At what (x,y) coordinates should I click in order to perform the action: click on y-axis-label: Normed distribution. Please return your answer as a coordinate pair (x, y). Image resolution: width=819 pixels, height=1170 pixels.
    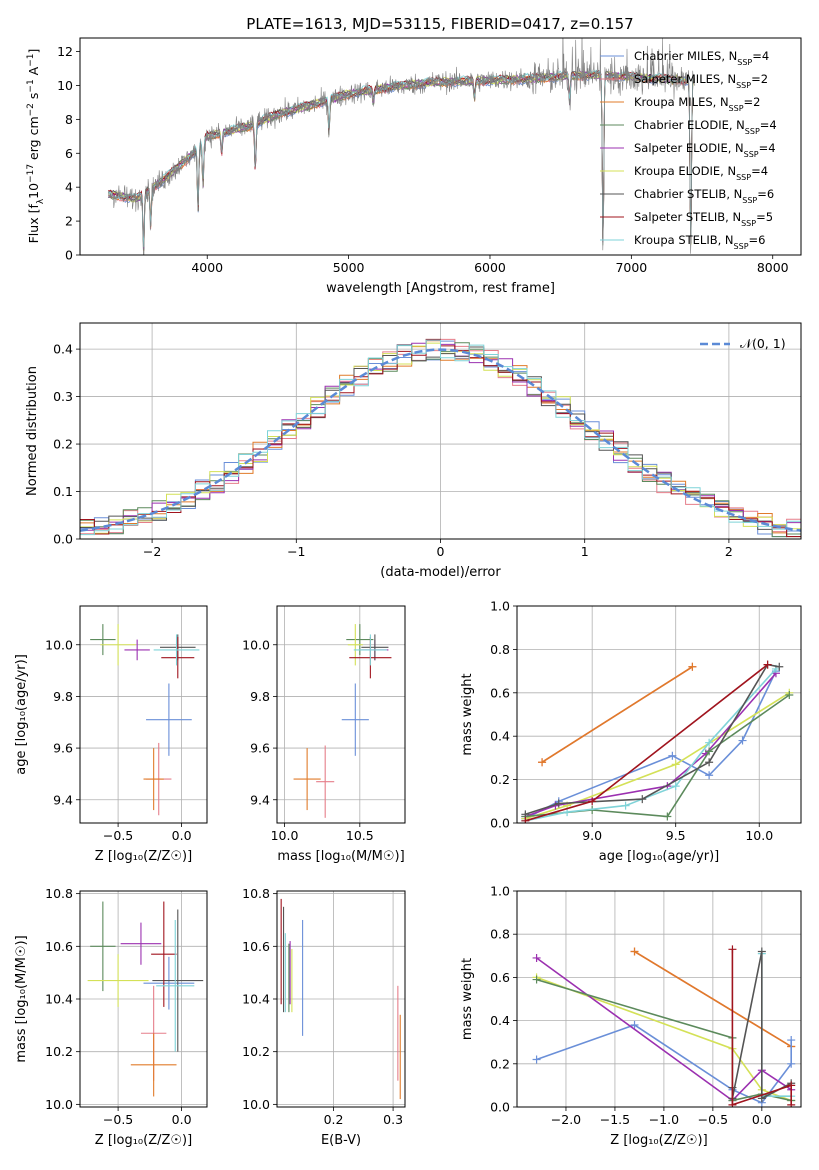
    Looking at the image, I should click on (32, 431).